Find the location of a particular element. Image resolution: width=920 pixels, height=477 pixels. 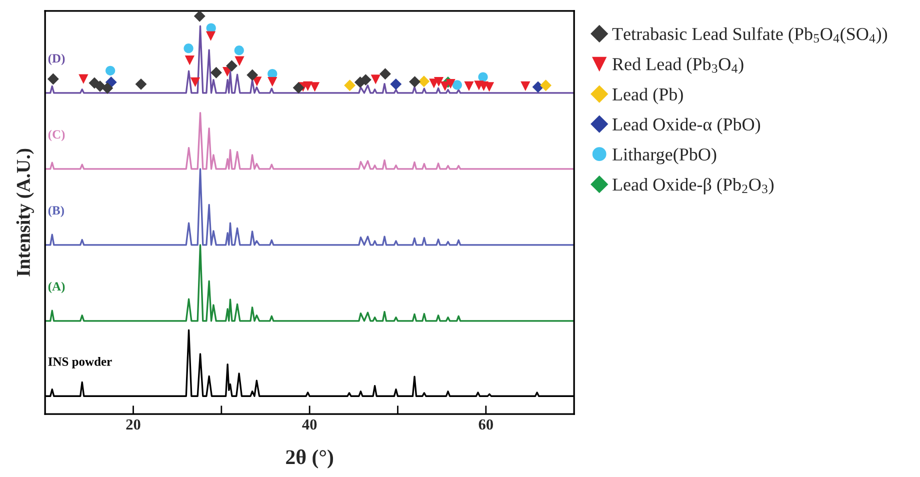

legend-label: Lead Oxide-α (PbO) is located at coordinates (686, 126).